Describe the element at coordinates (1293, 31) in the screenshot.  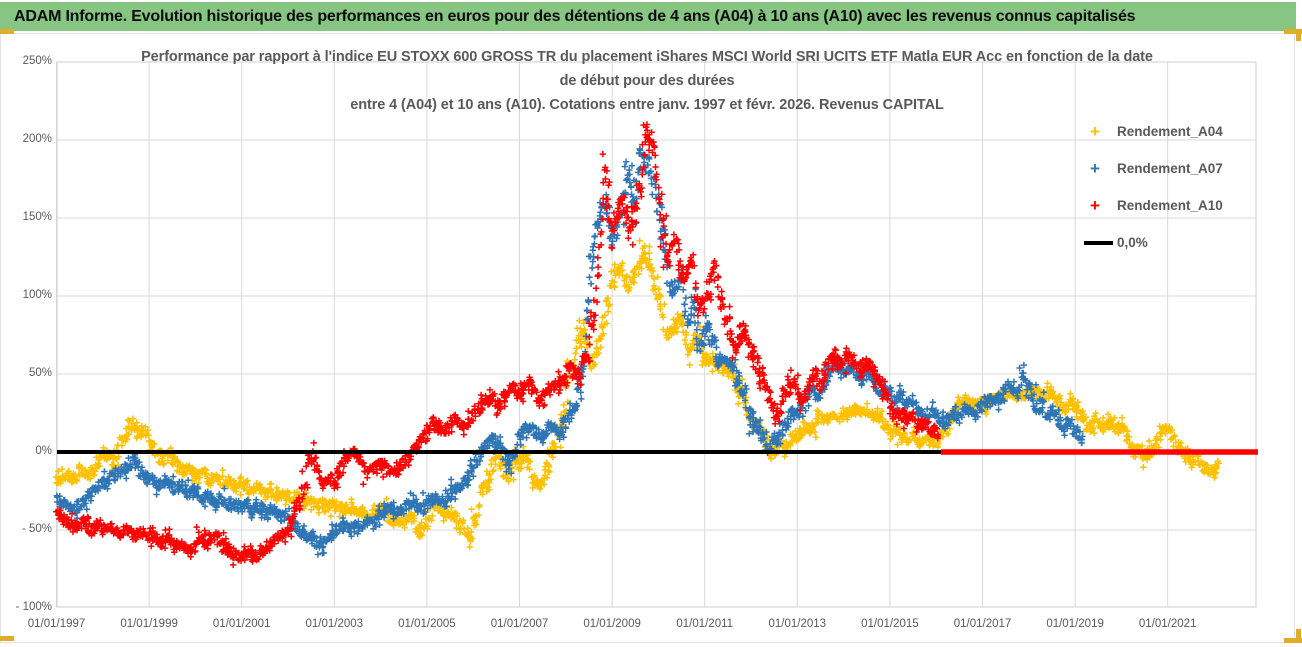
I see `selection-handle-top-right` at that location.